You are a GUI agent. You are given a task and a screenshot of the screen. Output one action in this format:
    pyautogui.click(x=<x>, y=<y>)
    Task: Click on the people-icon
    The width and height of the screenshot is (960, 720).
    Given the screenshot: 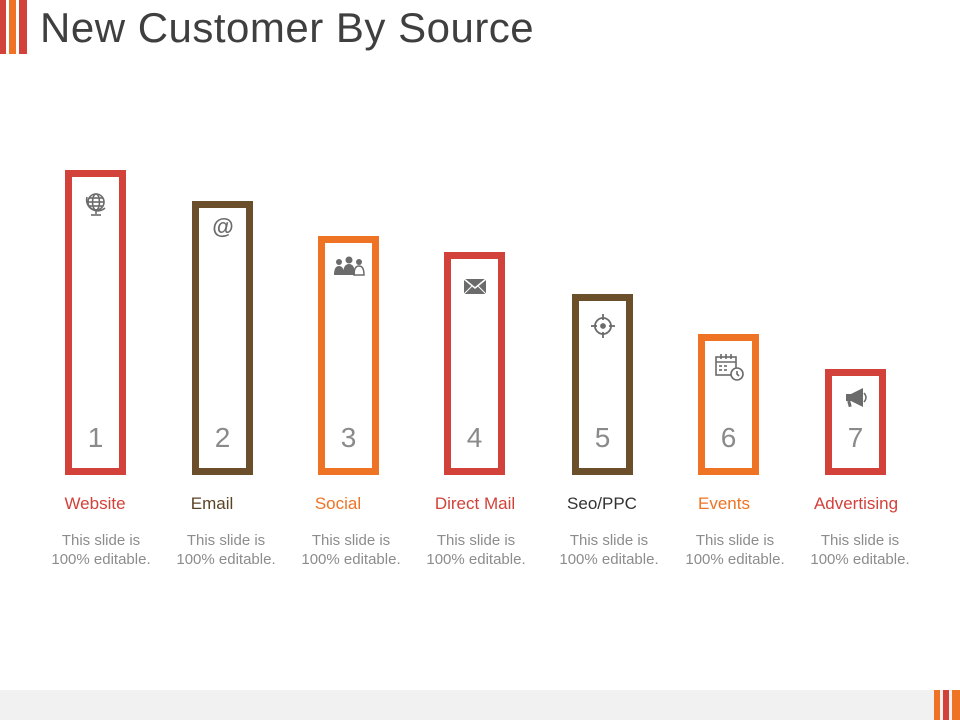 What is the action you would take?
    pyautogui.click(x=349, y=266)
    